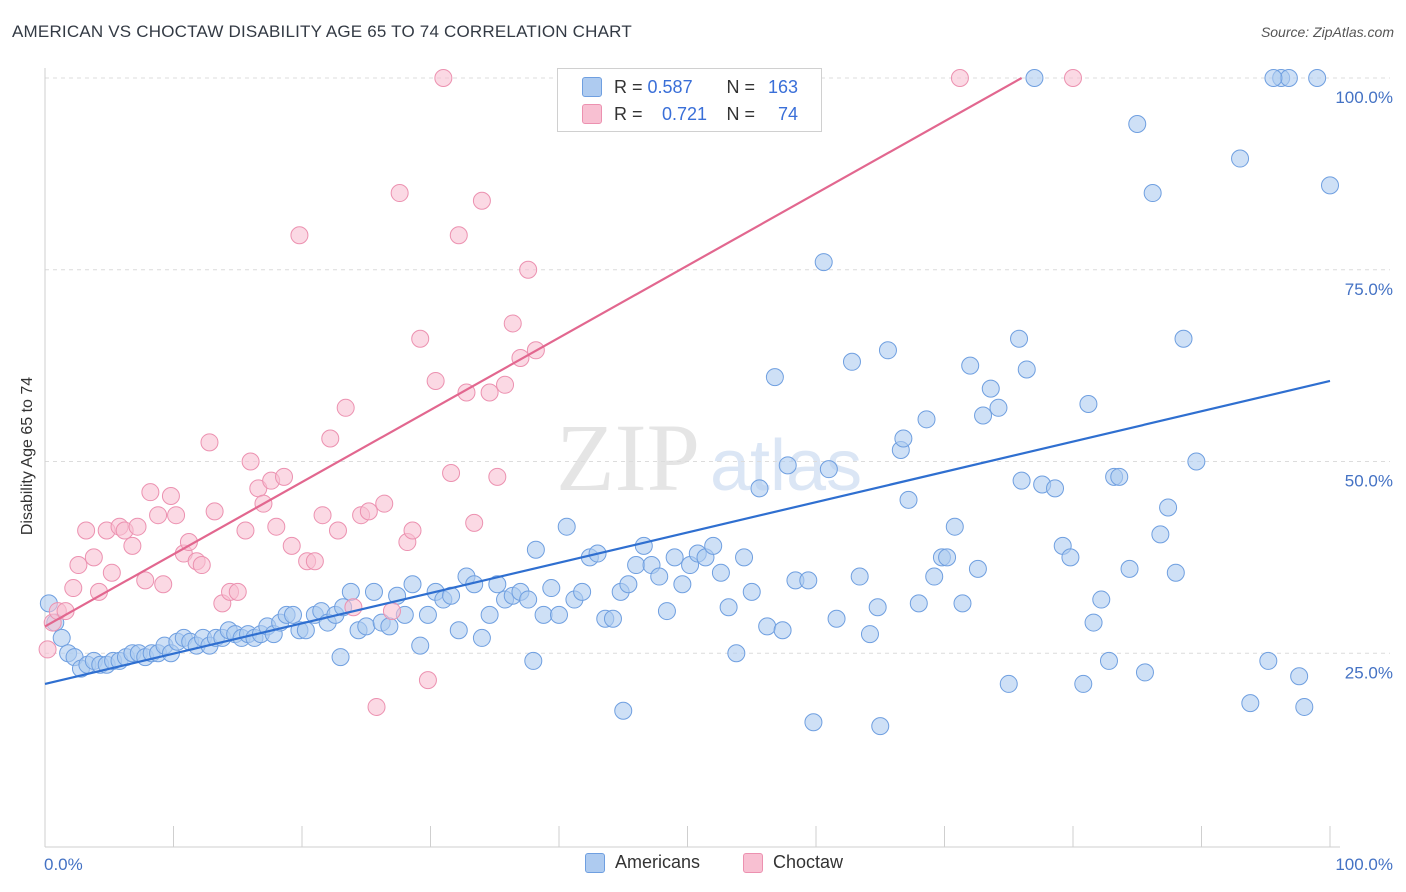 This screenshot has width=1406, height=892. I want to click on source-label: Source: ZipAtlas.com, so click(1327, 32).